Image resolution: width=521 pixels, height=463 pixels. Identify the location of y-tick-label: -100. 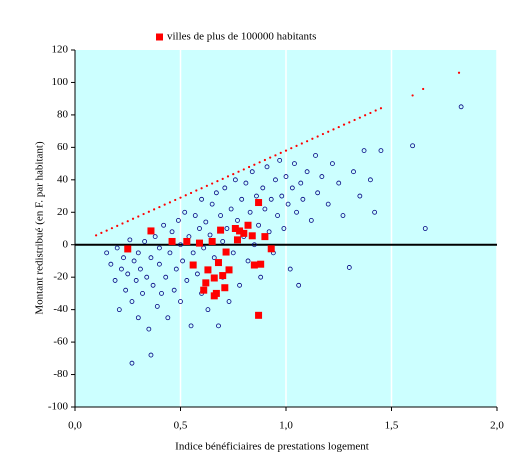
(58, 407).